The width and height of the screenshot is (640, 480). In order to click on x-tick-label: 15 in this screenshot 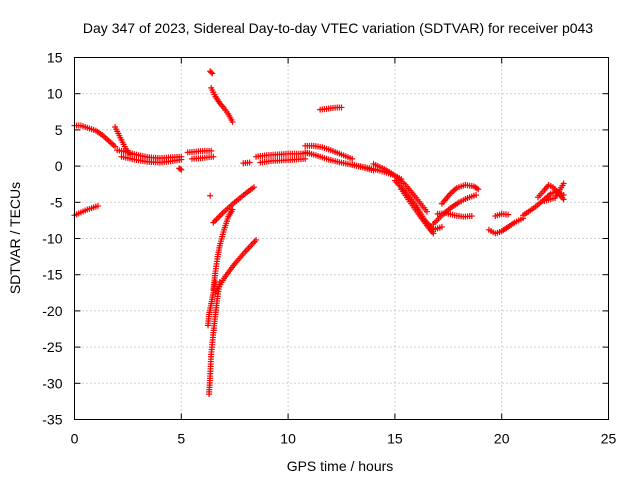, I will do `click(395, 439)`.